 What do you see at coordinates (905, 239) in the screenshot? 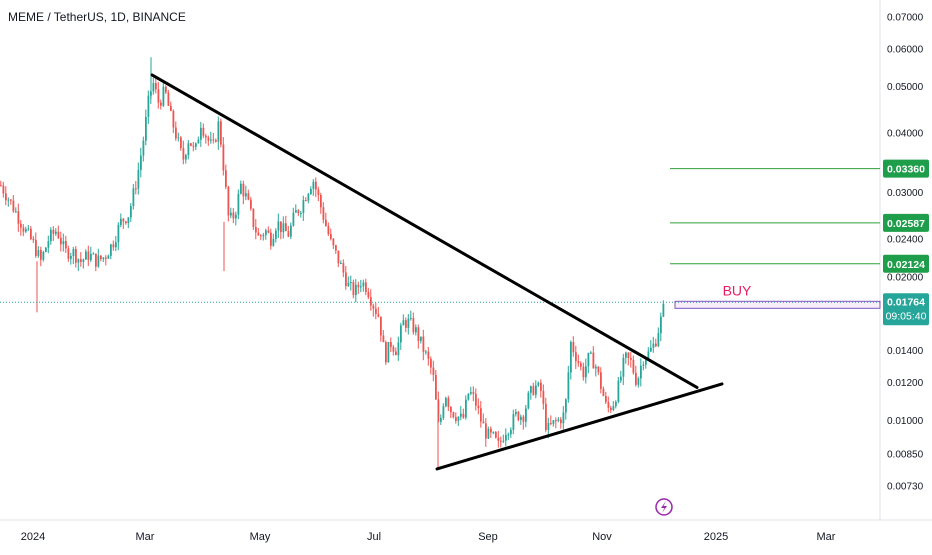
I see `y-tick-label: 0.02400` at bounding box center [905, 239].